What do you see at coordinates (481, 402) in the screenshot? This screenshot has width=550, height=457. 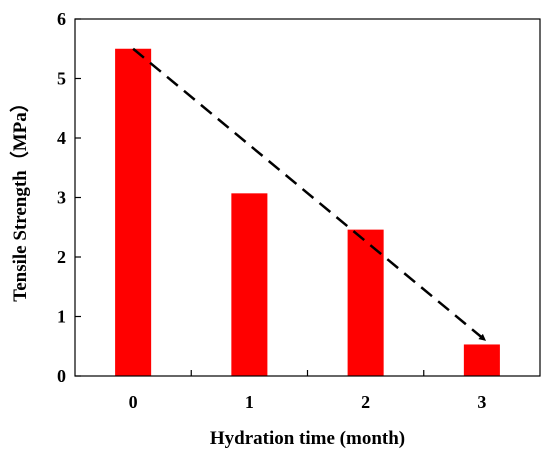 I see `x-tick-label: 3` at bounding box center [481, 402].